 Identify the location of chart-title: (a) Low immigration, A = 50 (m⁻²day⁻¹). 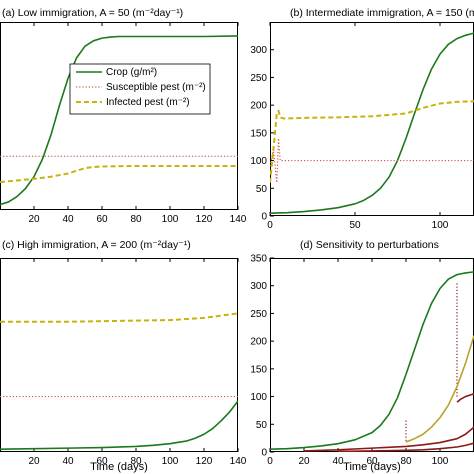
(92, 13).